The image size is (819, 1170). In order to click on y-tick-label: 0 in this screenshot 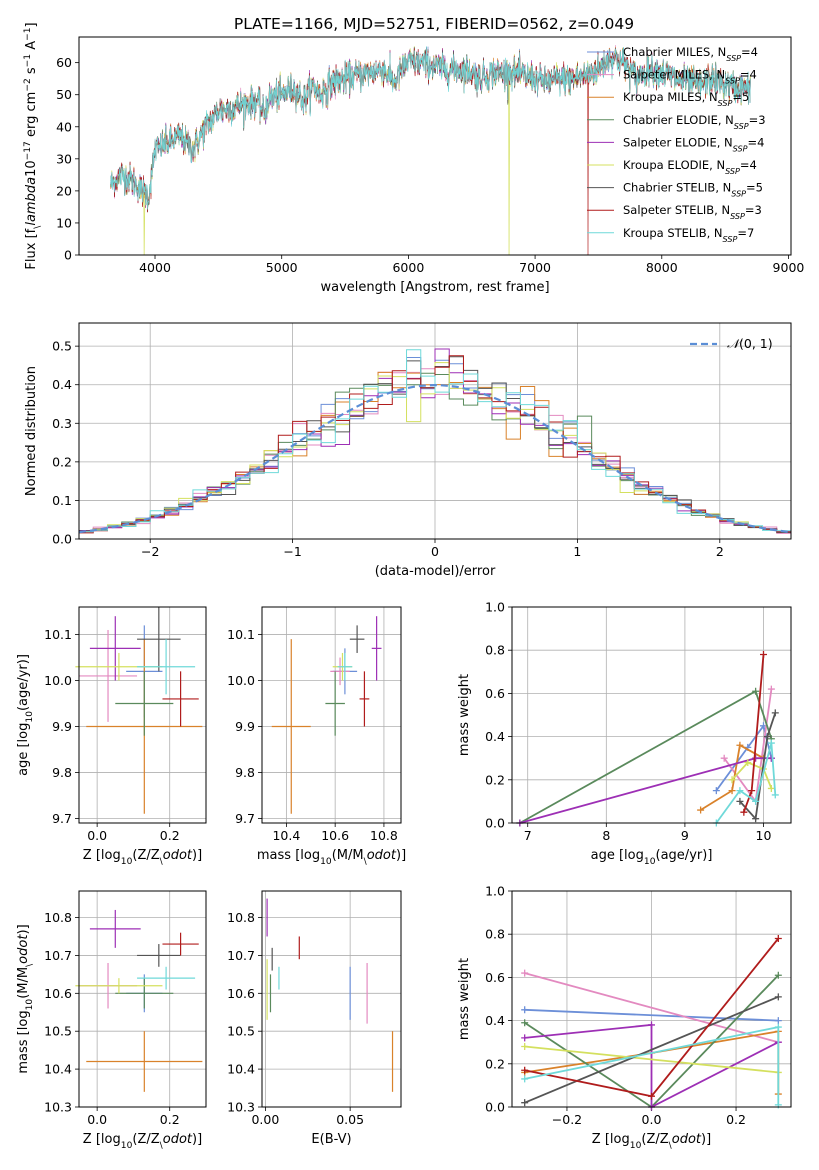, I will do `click(68, 255)`.